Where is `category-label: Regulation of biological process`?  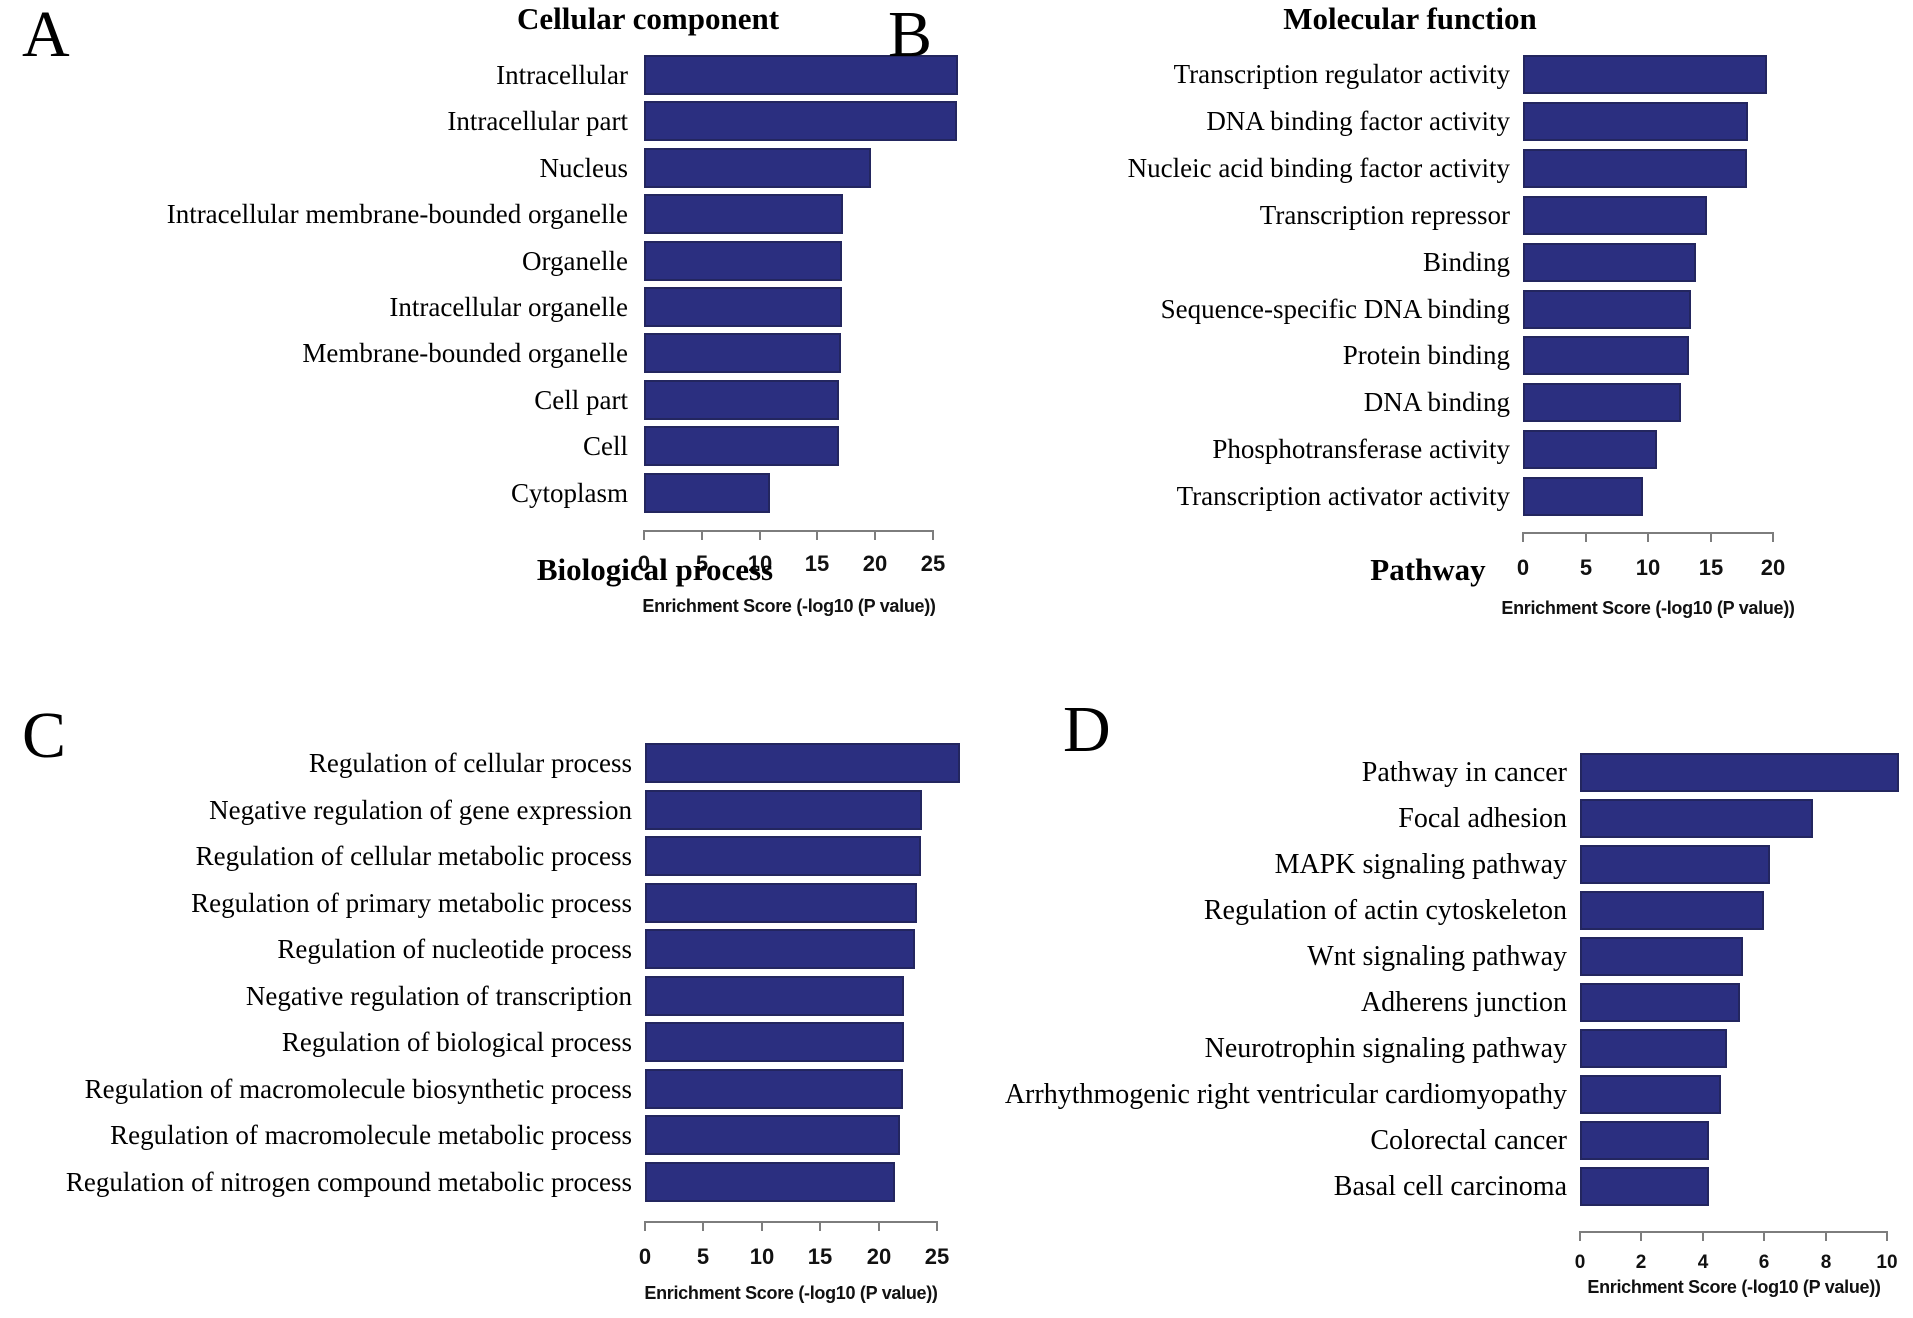 category-label: Regulation of biological process is located at coordinates (456, 1042).